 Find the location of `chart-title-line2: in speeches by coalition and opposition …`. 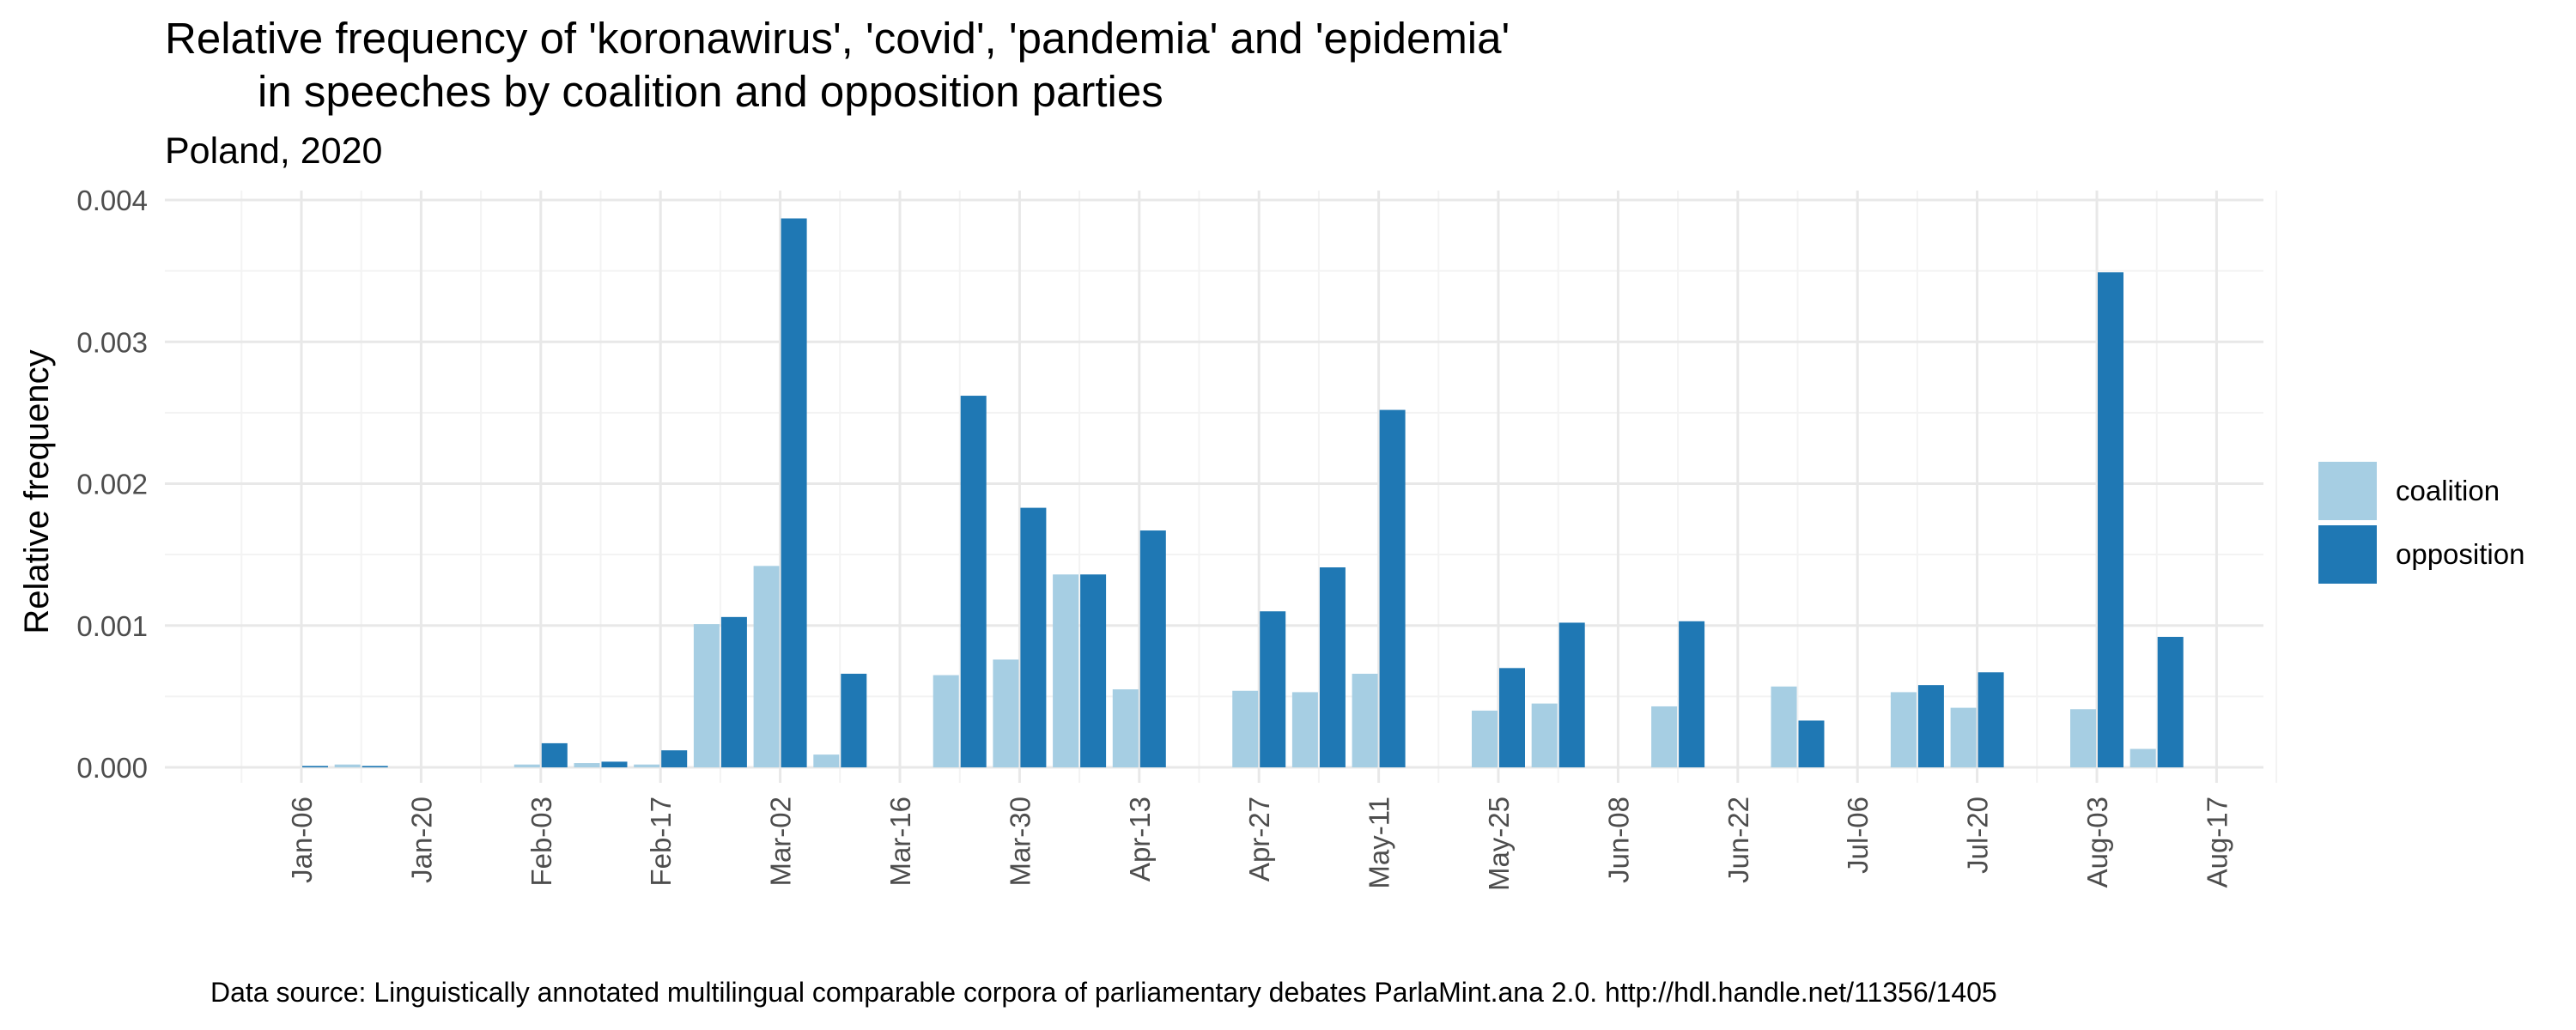

chart-title-line2: in speeches by coalition and opposition … is located at coordinates (711, 91).